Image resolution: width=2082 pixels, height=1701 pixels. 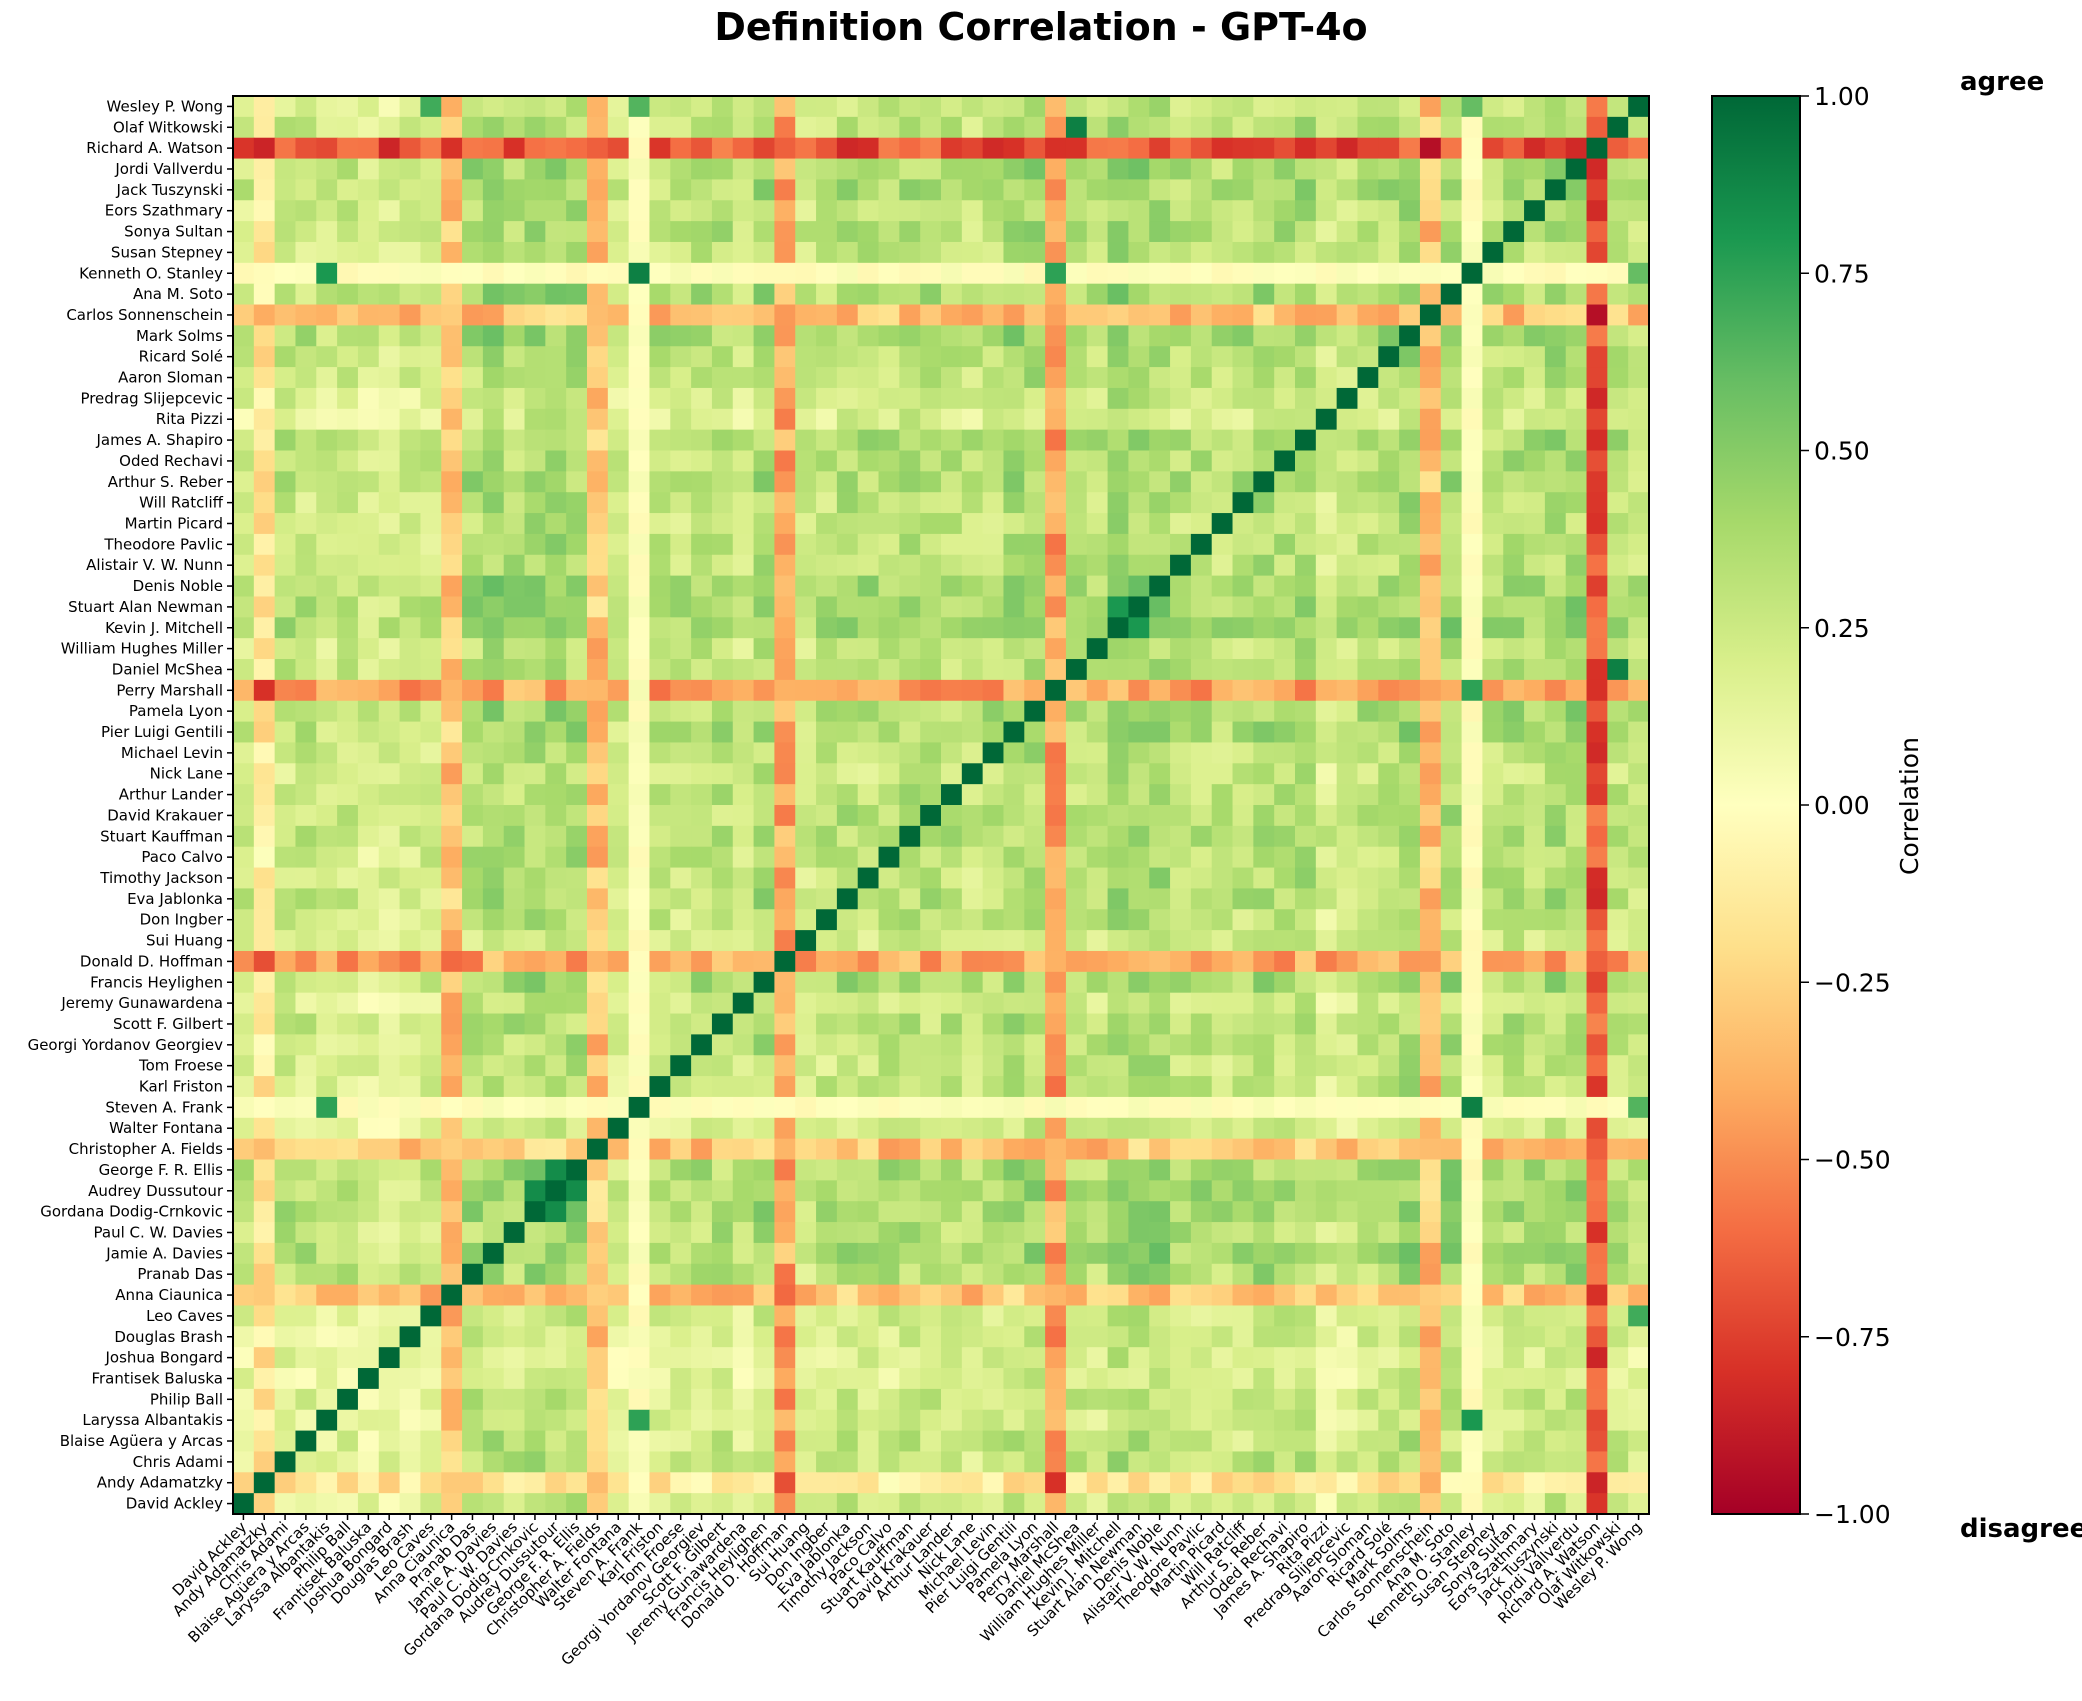 I want to click on y-tick-label: Gordana Dodig-Crnkovic, so click(x=131, y=1212).